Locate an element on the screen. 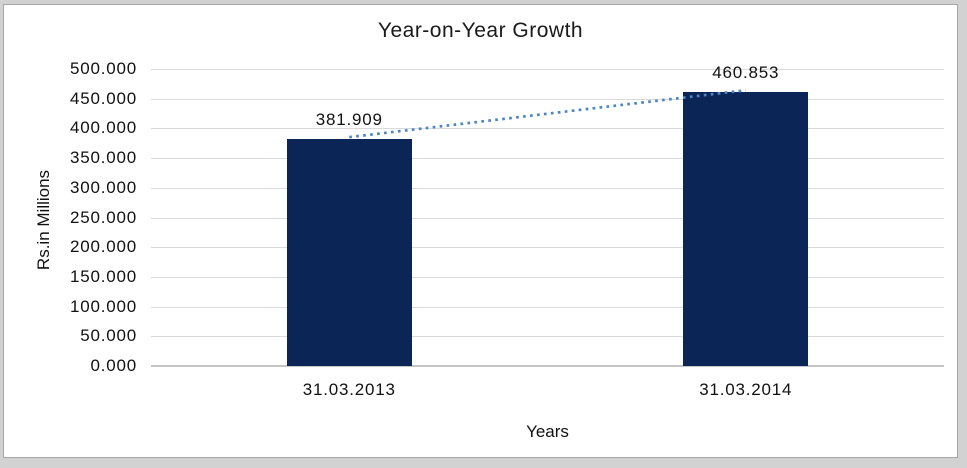 The image size is (967, 468). x-tick-label: 31.03.2013 is located at coordinates (349, 389).